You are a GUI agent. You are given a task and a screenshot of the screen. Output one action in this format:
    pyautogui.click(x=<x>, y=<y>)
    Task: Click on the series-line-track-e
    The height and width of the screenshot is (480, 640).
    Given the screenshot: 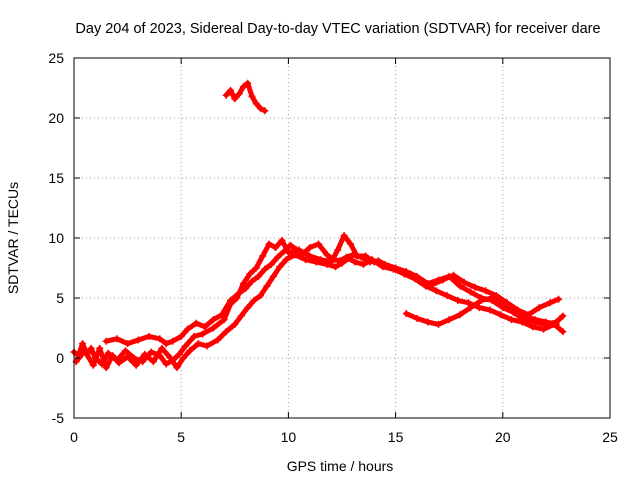 What is the action you would take?
    pyautogui.click(x=245, y=97)
    